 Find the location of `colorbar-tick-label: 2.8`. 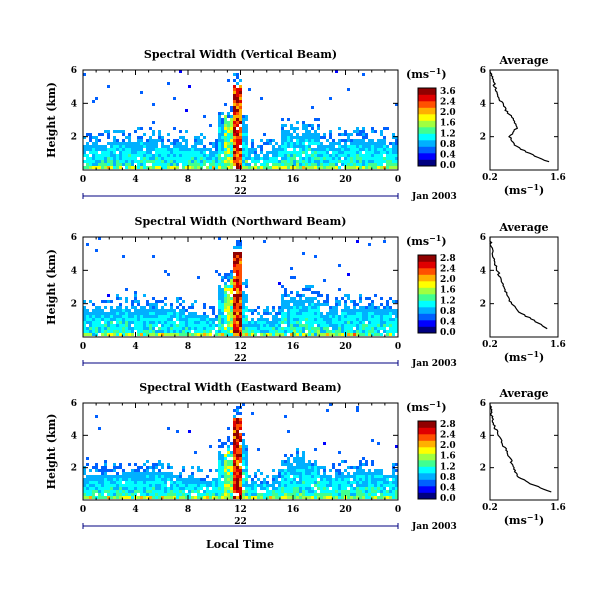

colorbar-tick-label: 2.8 is located at coordinates (448, 259).